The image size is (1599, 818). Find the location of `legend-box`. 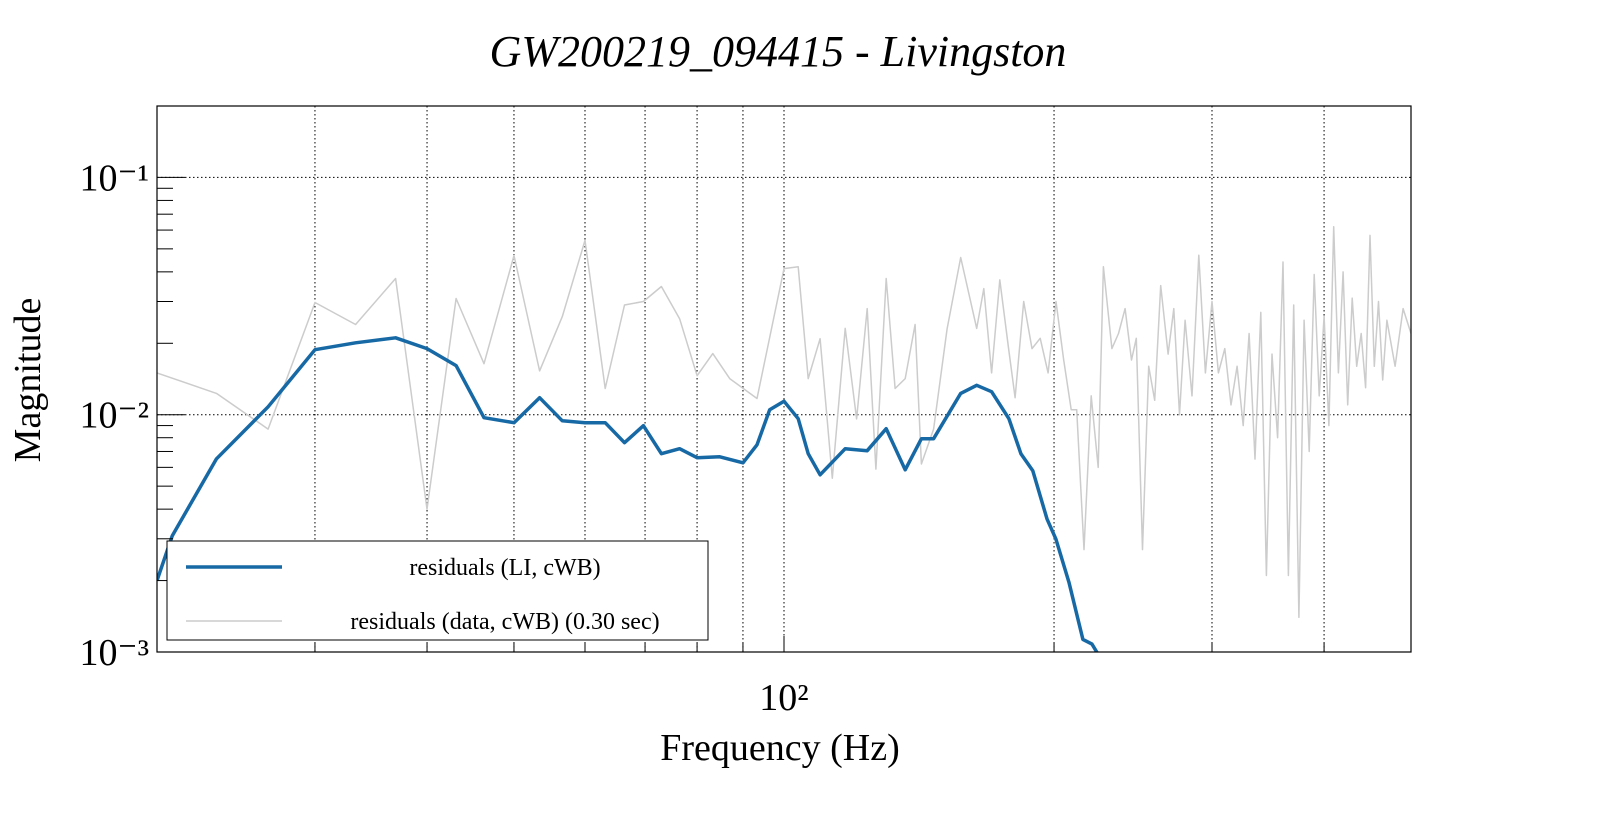

legend-box is located at coordinates (437, 590).